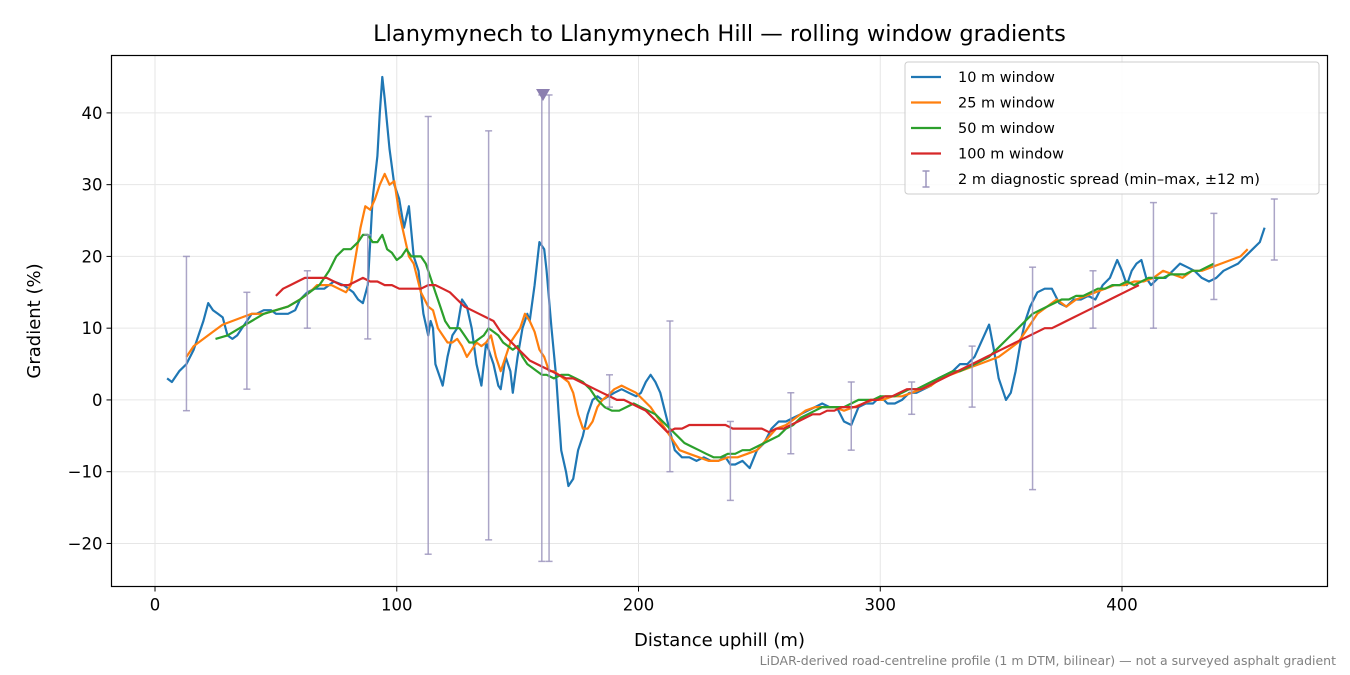 The height and width of the screenshot is (675, 1350). Describe the element at coordinates (92, 113) in the screenshot. I see `y-tick-label: 40` at that location.